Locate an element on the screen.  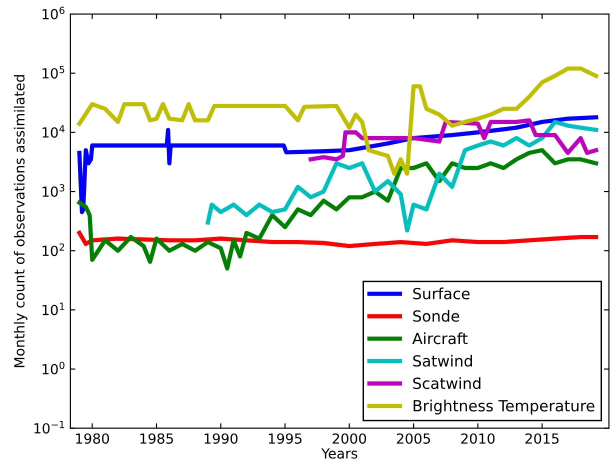
legend-label: Scatwind is located at coordinates (446, 383).